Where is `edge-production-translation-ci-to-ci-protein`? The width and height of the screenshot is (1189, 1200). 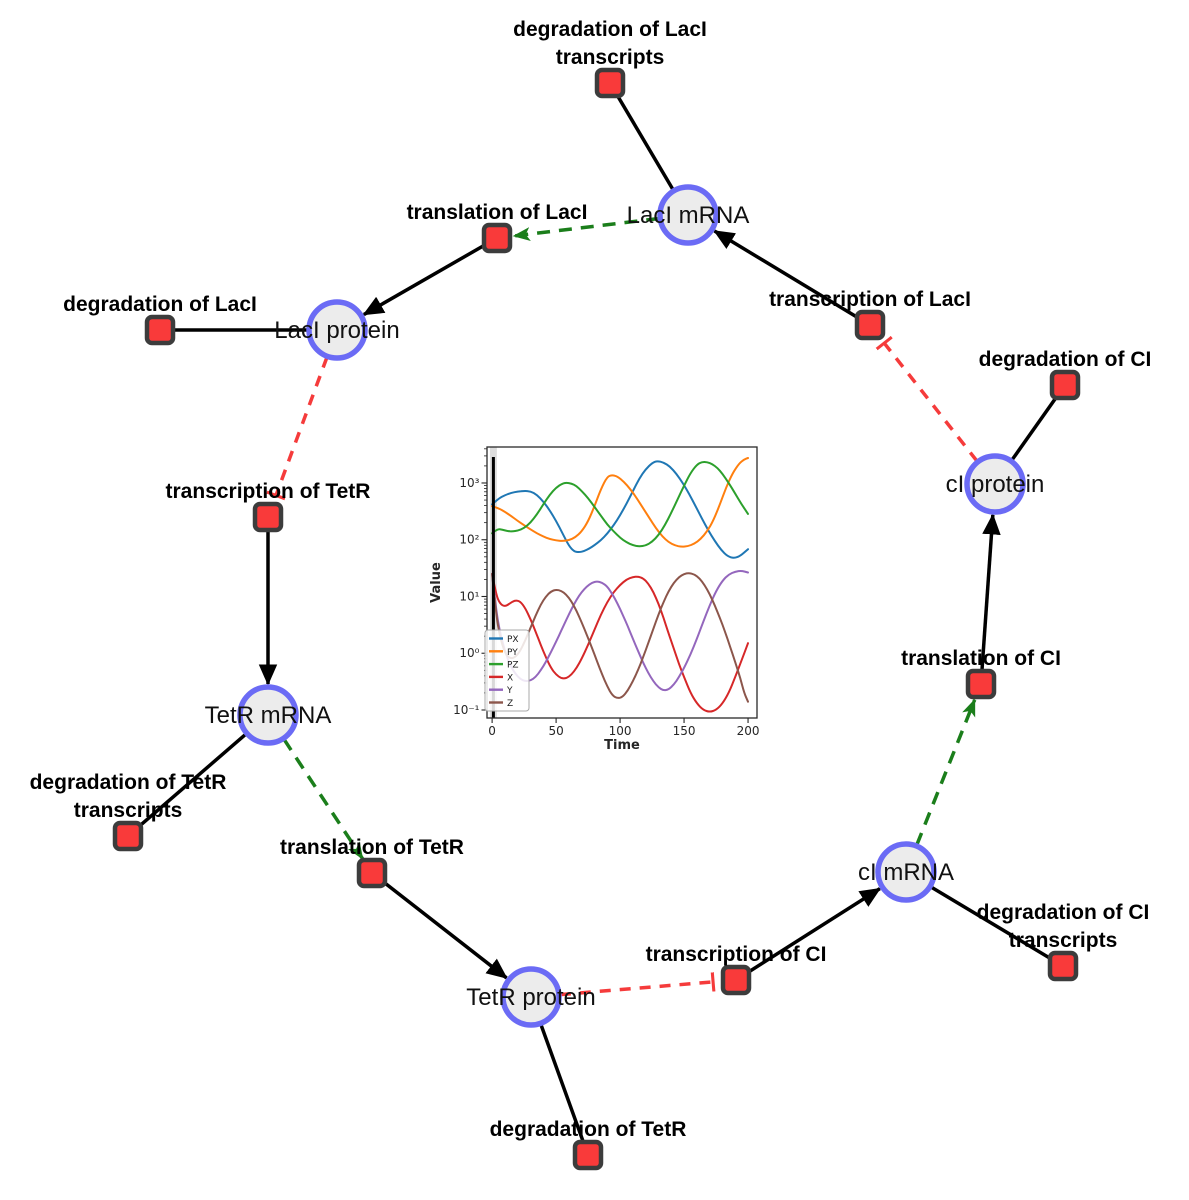
edge-production-translation-ci-to-ci-protein is located at coordinates (990, 599).